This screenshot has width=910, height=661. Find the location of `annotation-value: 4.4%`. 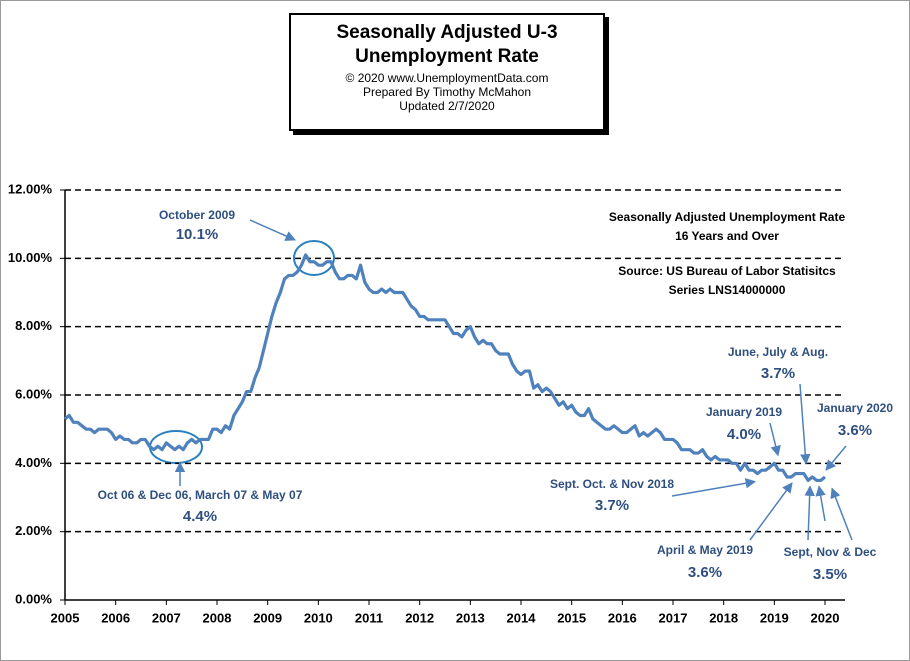

annotation-value: 4.4% is located at coordinates (200, 516).